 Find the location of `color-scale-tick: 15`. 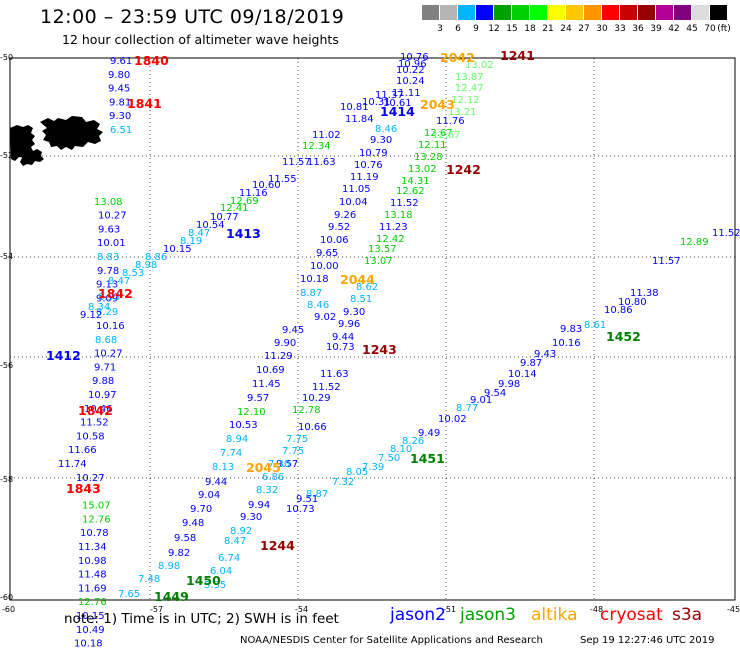

color-scale-tick: 15 is located at coordinates (512, 29).